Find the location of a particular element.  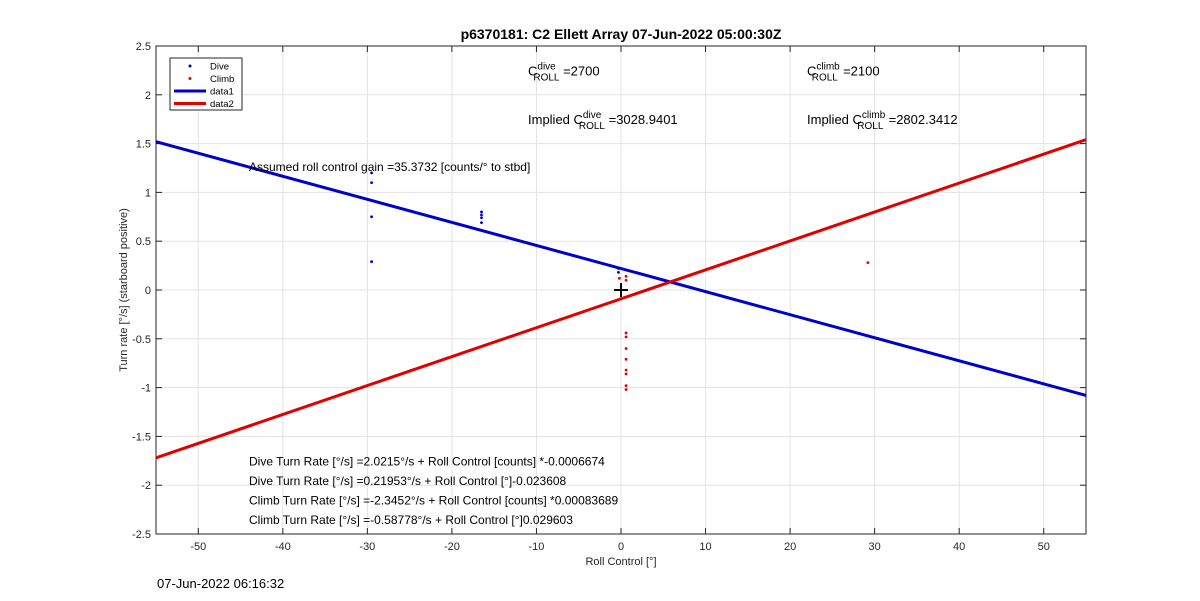

x-tick-label: -50 is located at coordinates (198, 547).